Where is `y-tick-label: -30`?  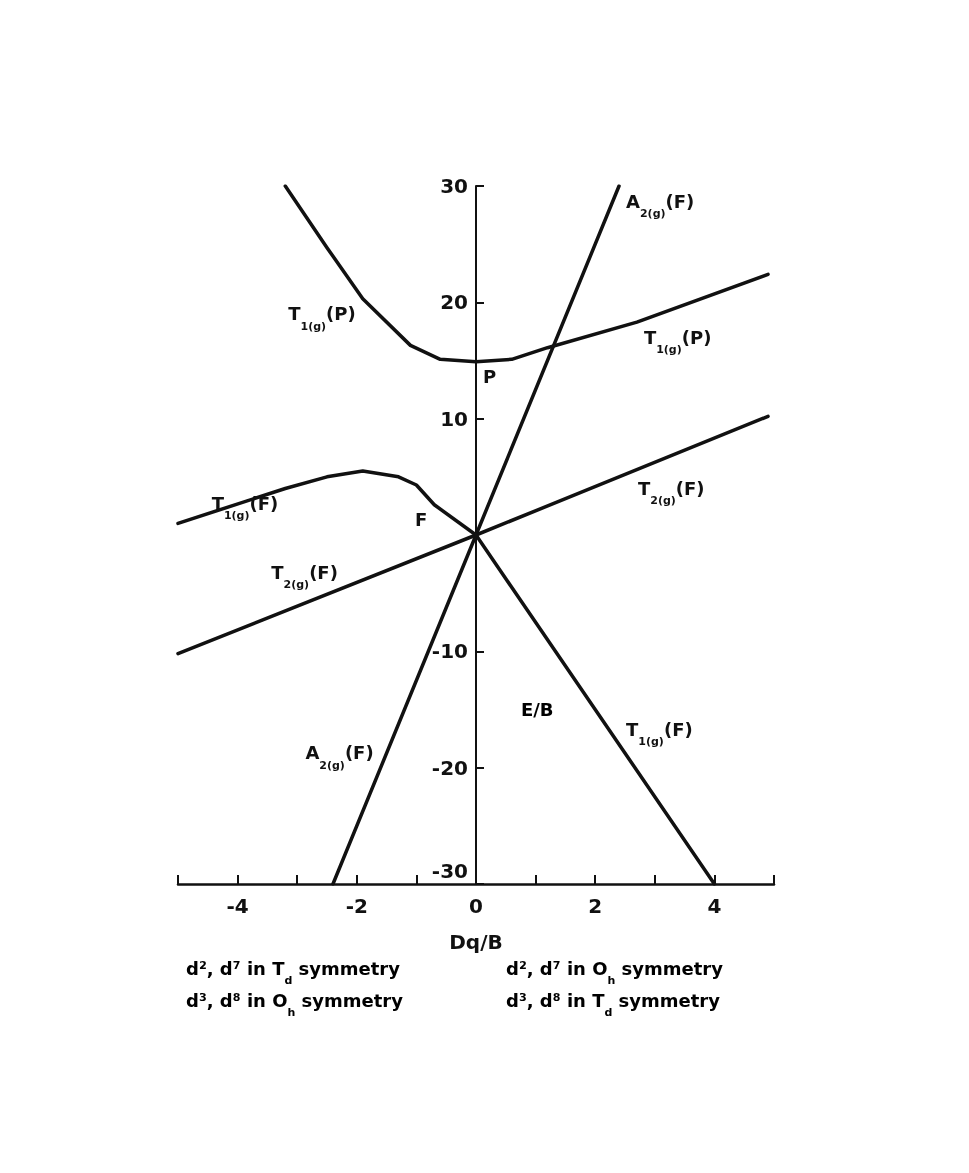 y-tick-label: -30 is located at coordinates (449, 871).